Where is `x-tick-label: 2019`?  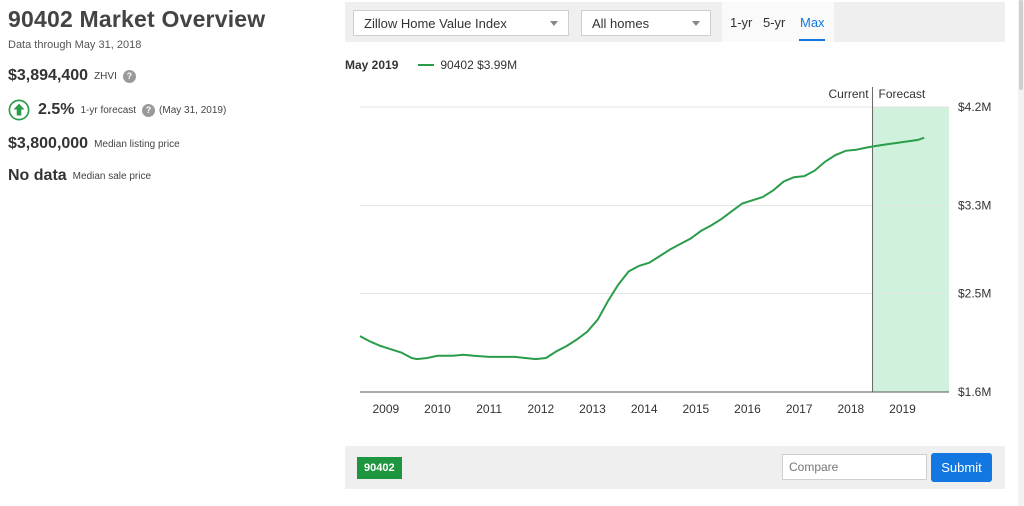
x-tick-label: 2019 is located at coordinates (902, 409).